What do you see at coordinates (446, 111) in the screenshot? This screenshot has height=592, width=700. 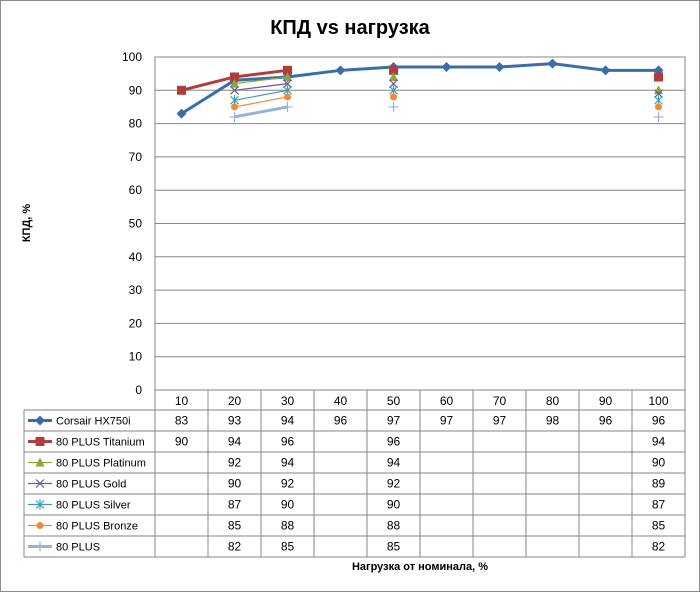 I see `series-80-plus` at bounding box center [446, 111].